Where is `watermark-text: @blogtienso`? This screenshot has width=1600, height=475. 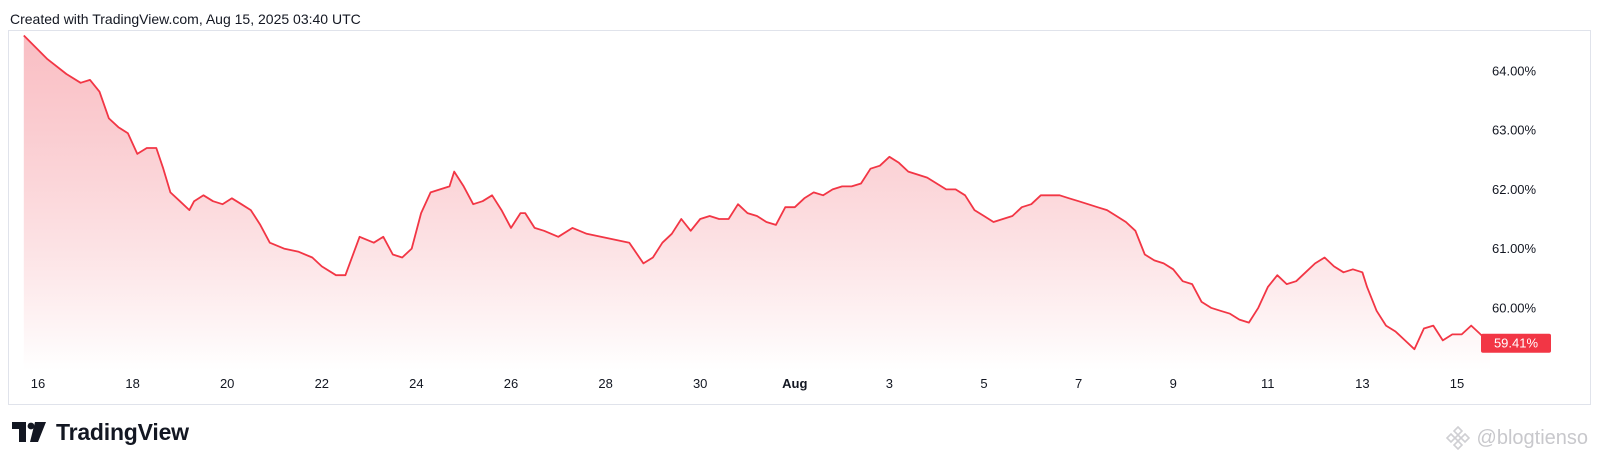
watermark-text: @blogtienso is located at coordinates (1532, 437).